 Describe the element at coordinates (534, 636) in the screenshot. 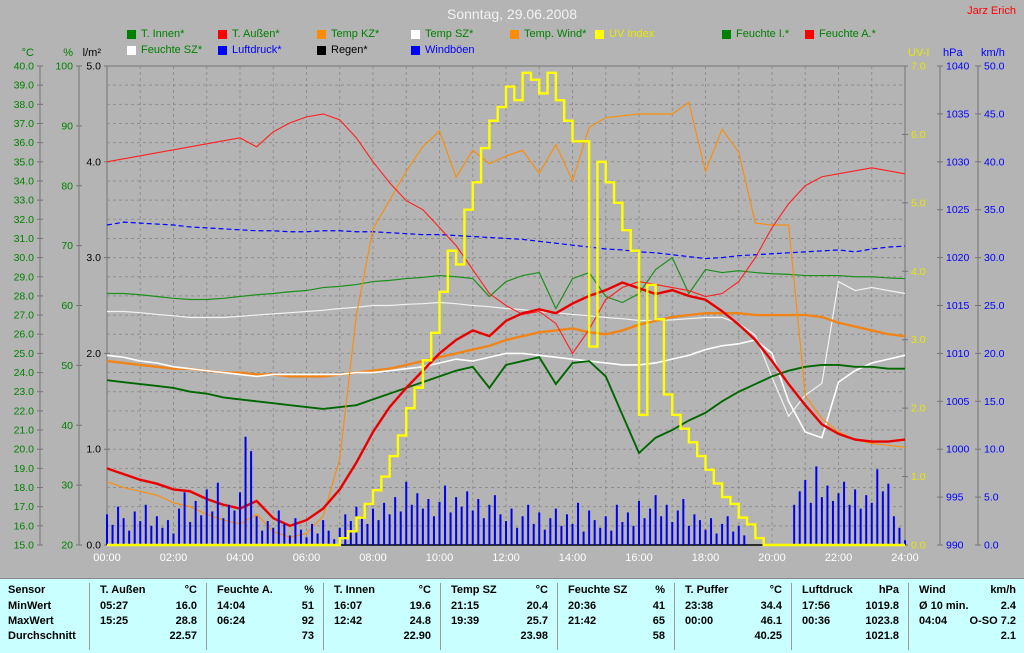

I see `table-avg-value: 23.98` at that location.